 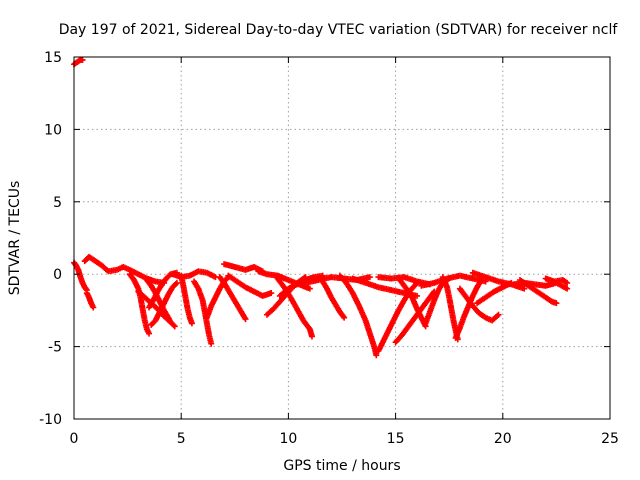 What do you see at coordinates (181, 439) in the screenshot?
I see `x-tick-label: 5` at bounding box center [181, 439].